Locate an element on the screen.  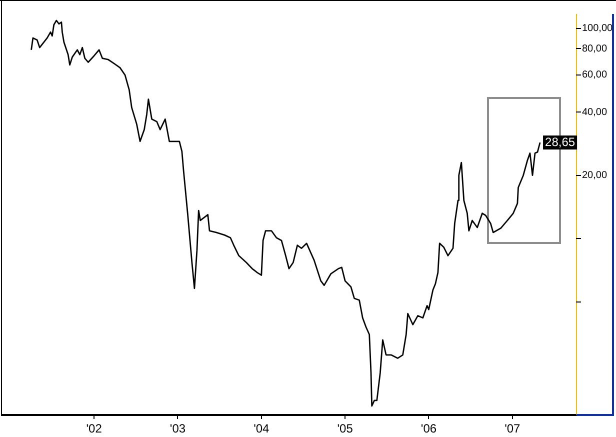
annotation: 28,65 is located at coordinates (560, 141).